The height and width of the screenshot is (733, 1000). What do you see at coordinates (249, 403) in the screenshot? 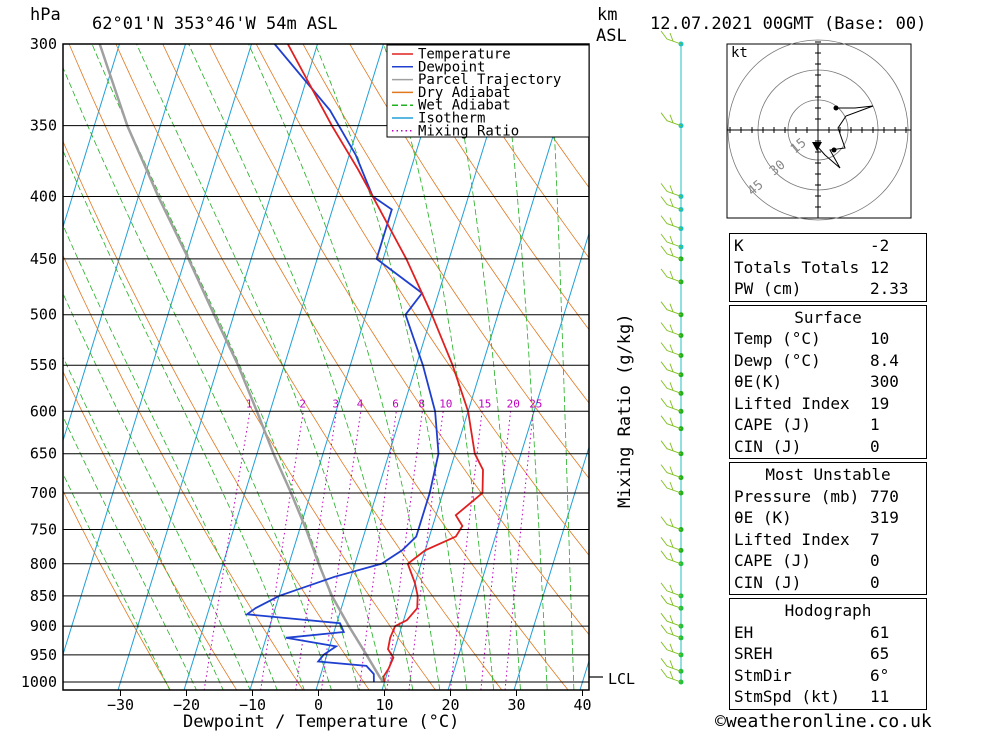
I see `mixing-ratio-label: 1` at bounding box center [249, 403].